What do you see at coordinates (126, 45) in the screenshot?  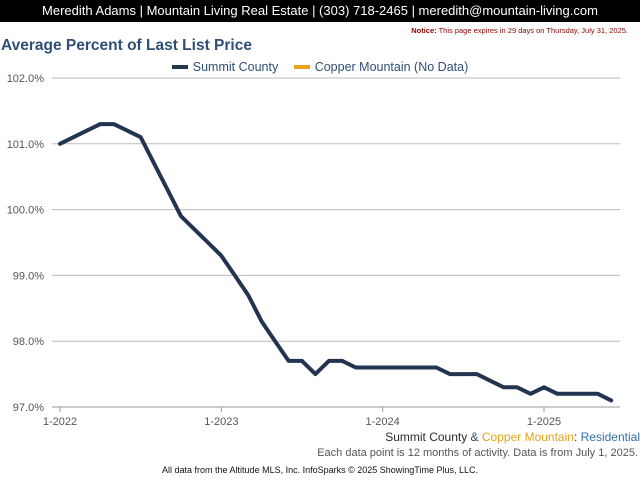 I see `chart-title: Average Percent of Last List Price` at bounding box center [126, 45].